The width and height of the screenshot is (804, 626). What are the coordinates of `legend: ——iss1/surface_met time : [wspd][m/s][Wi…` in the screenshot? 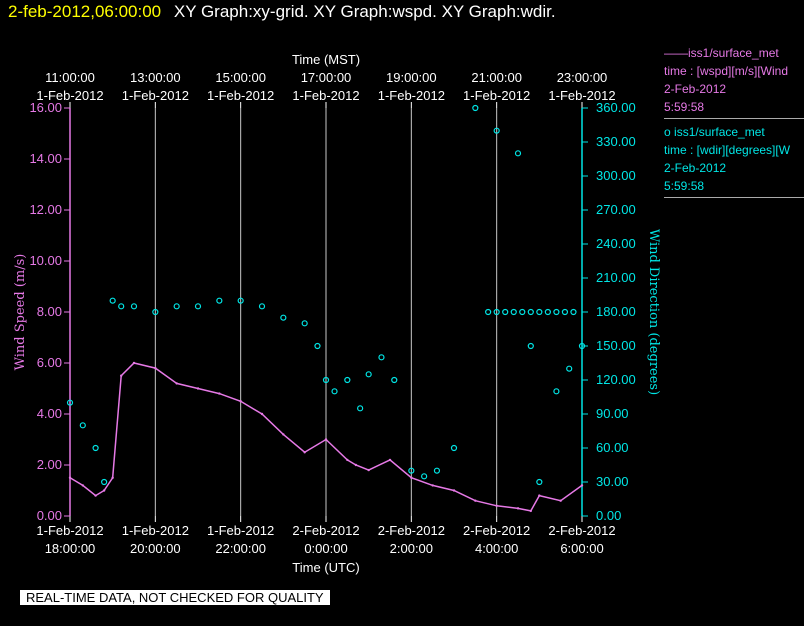 It's located at (734, 123).